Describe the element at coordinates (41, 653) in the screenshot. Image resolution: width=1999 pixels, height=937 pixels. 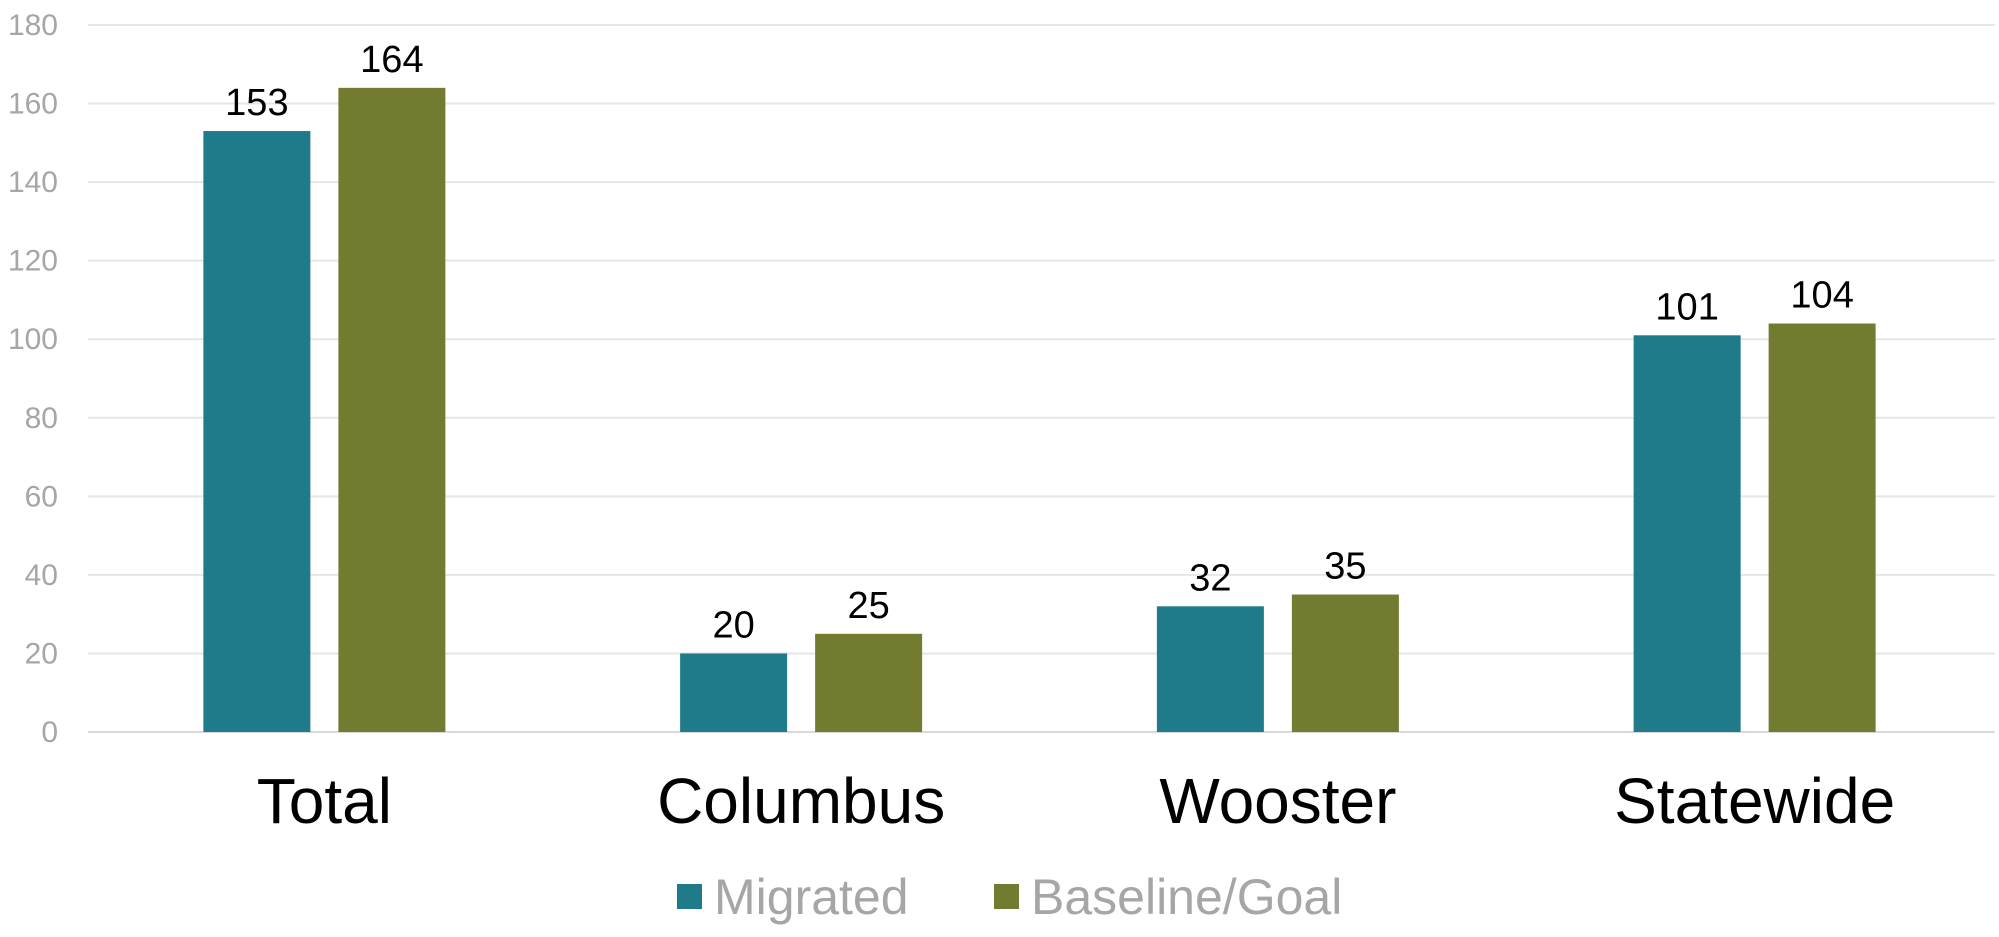
I see `y-tick-label: 20` at that location.